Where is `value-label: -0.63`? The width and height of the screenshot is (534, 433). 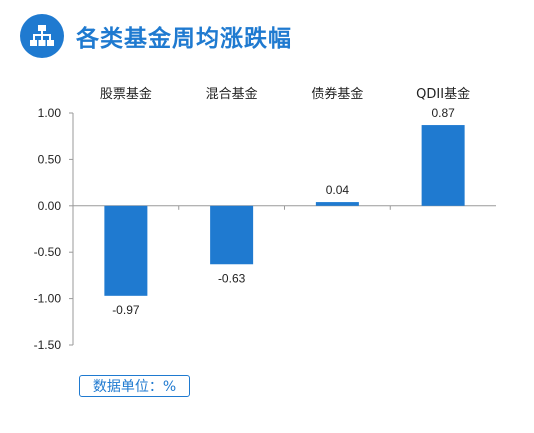
value-label: -0.63 is located at coordinates (232, 278).